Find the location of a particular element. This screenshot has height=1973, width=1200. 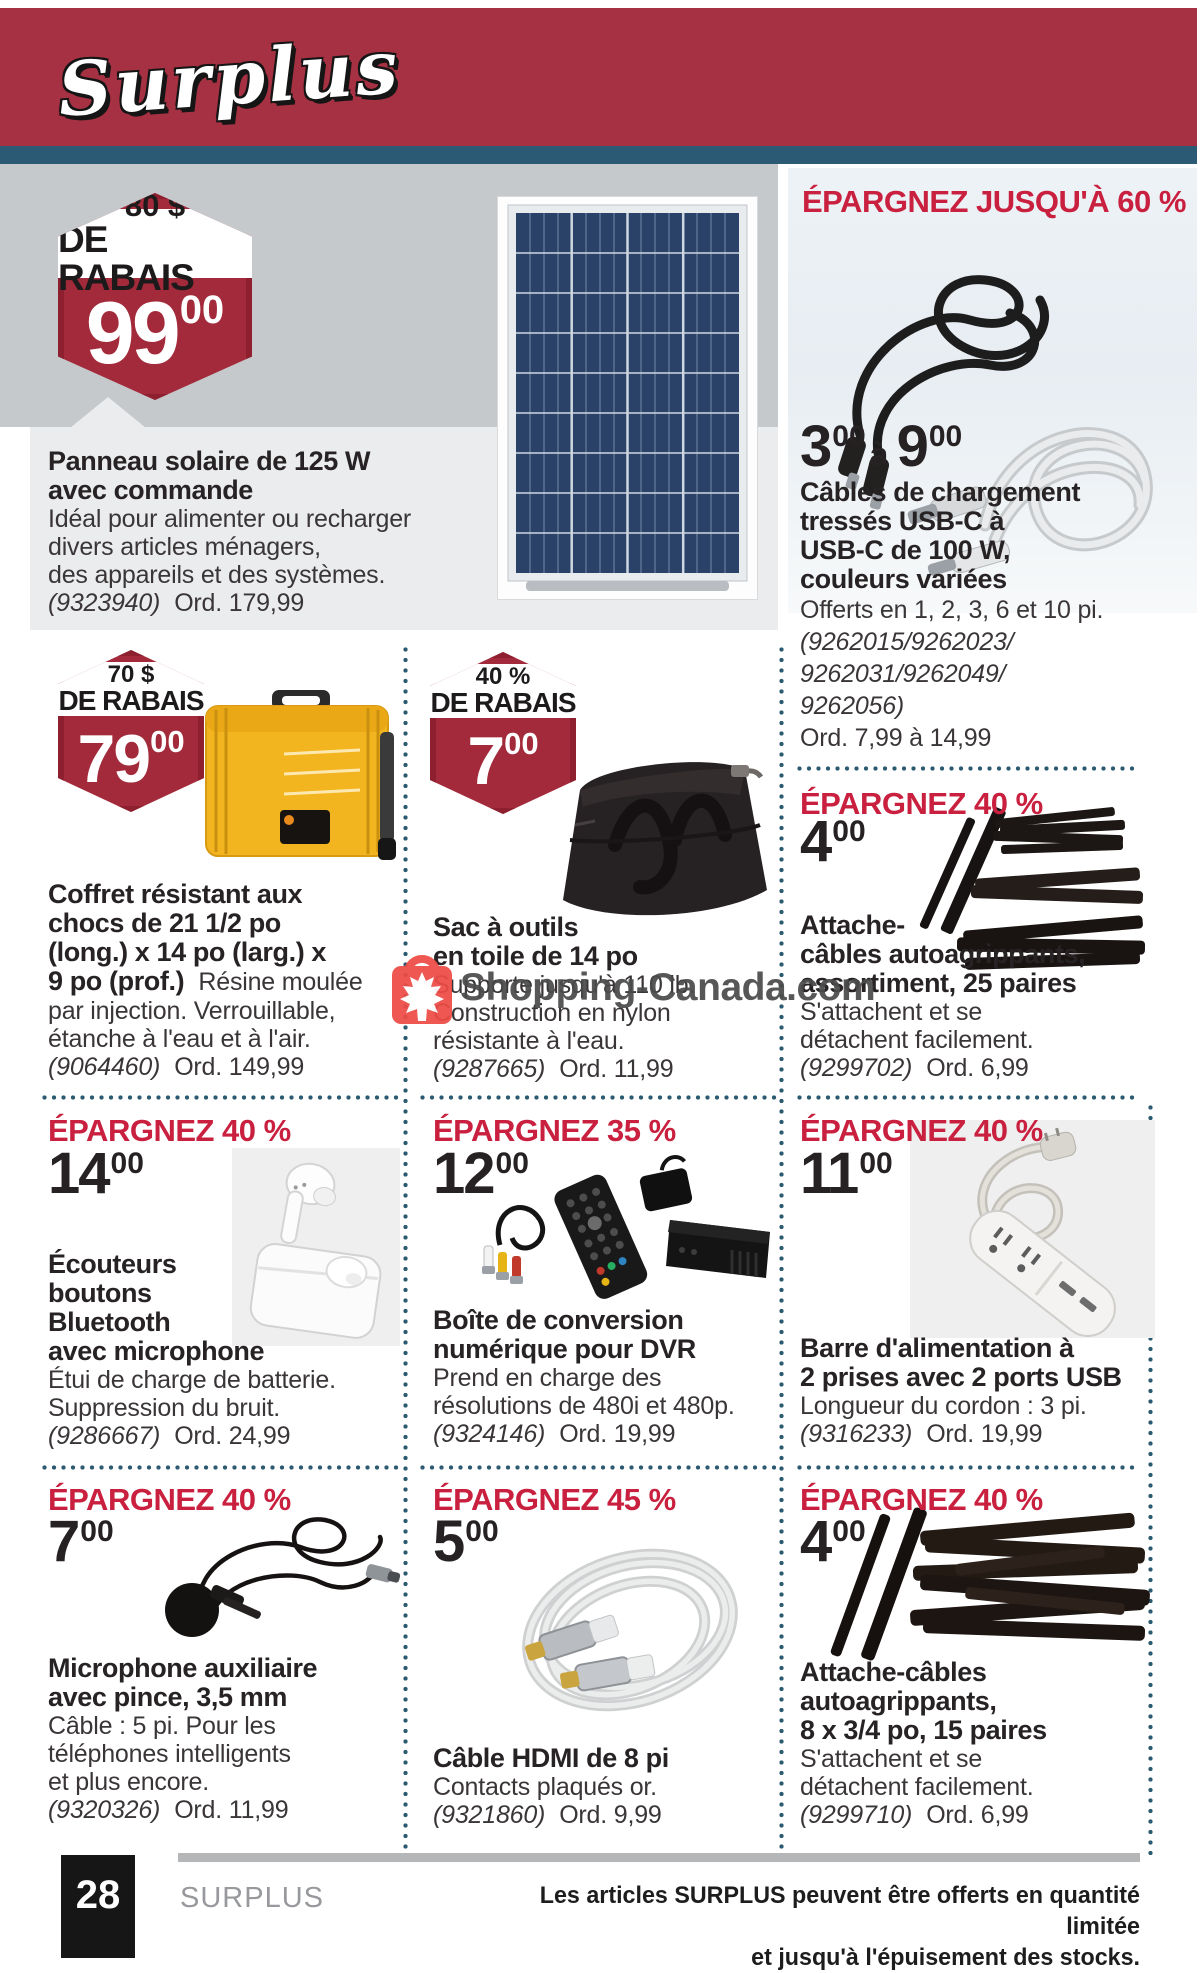

product-title: Panneau solaire de 125 W is located at coordinates (209, 461).